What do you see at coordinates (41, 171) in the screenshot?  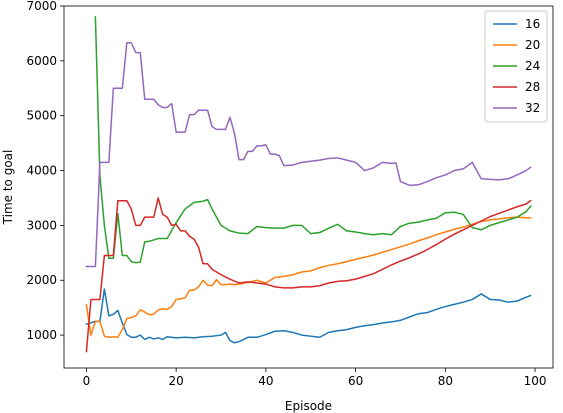 I see `y-tick-label: 4000` at bounding box center [41, 171].